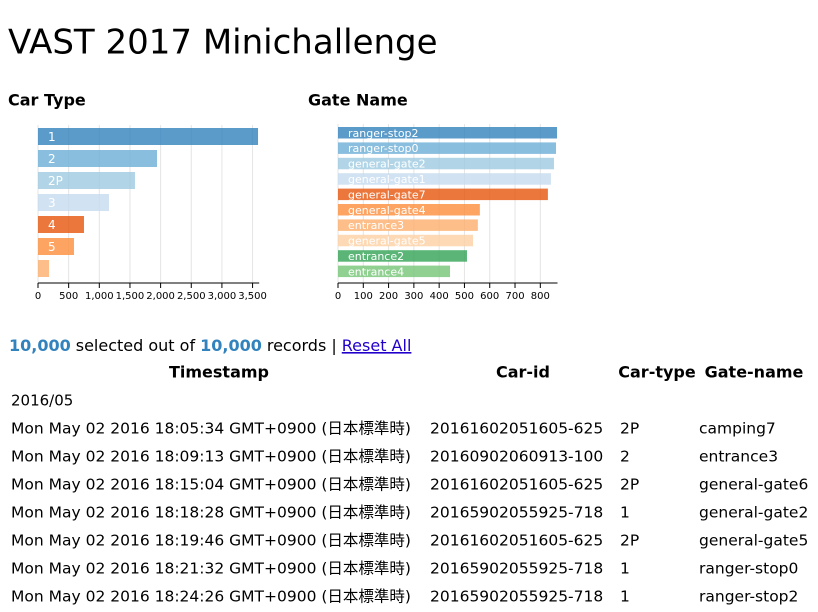  I want to click on column-header: Car-id, so click(523, 372).